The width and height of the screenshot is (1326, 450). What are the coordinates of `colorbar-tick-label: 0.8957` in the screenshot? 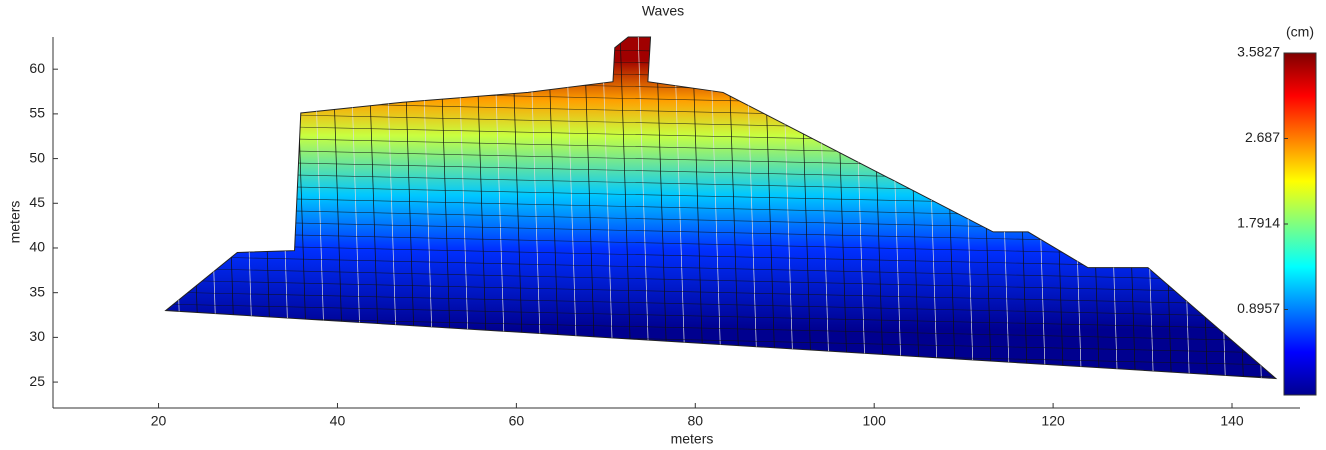 It's located at (1258, 308).